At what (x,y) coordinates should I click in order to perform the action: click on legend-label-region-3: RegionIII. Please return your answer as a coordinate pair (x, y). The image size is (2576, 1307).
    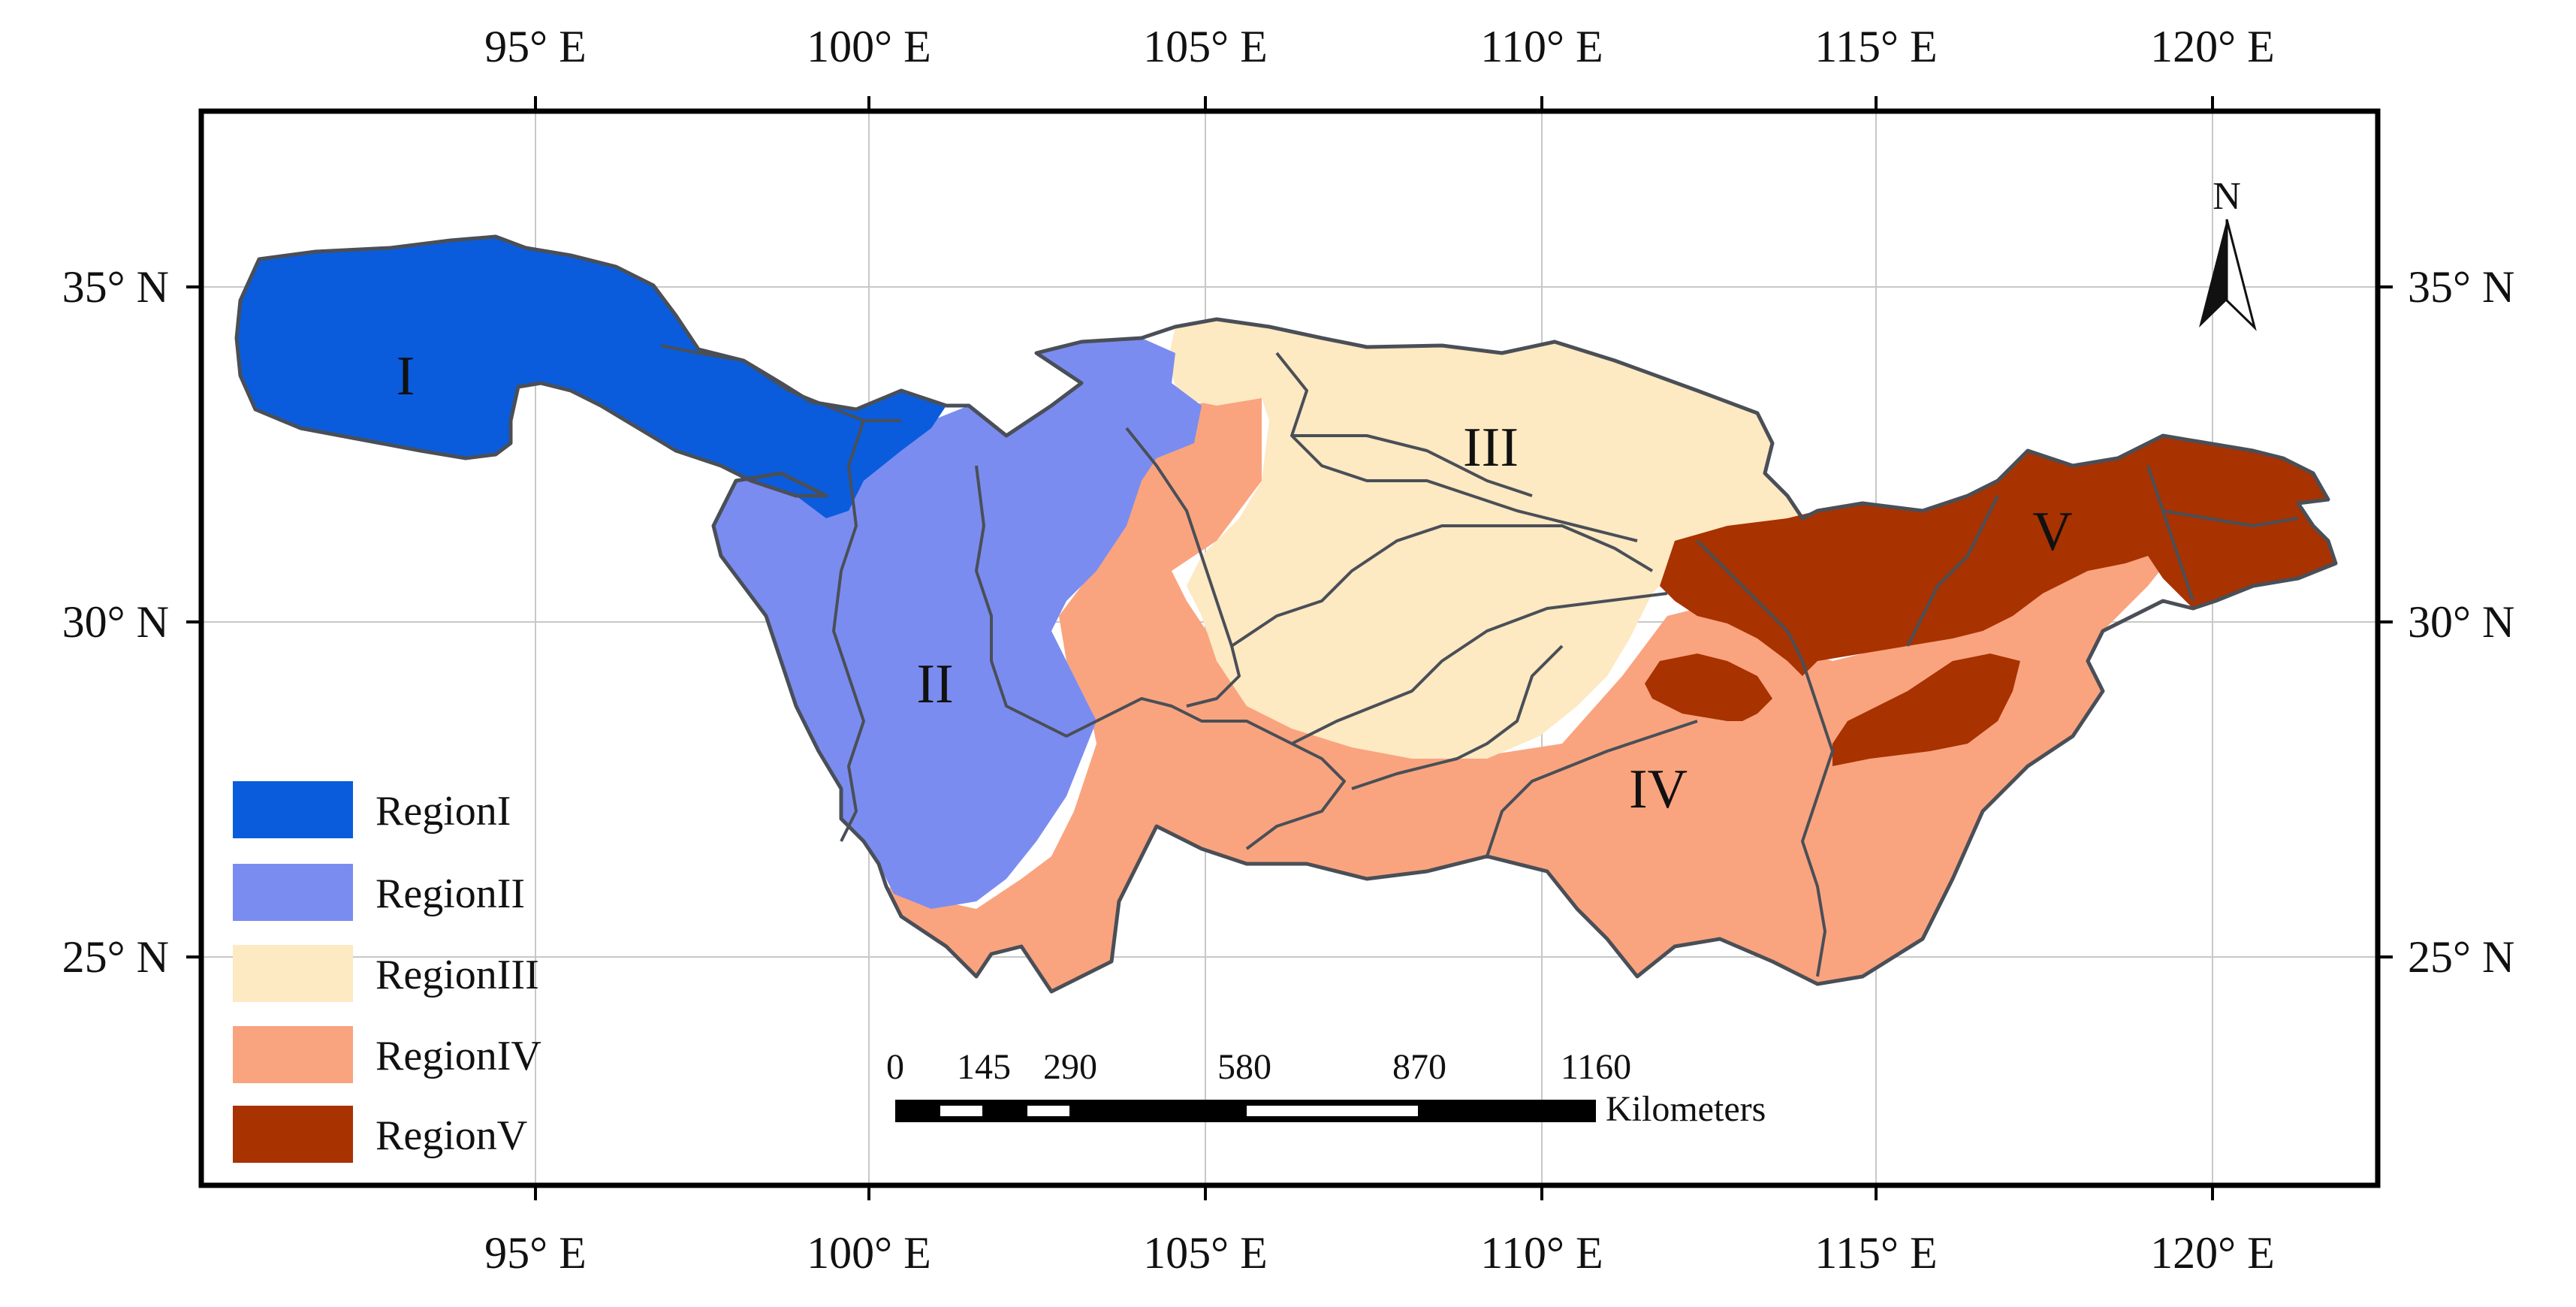
    Looking at the image, I should click on (457, 975).